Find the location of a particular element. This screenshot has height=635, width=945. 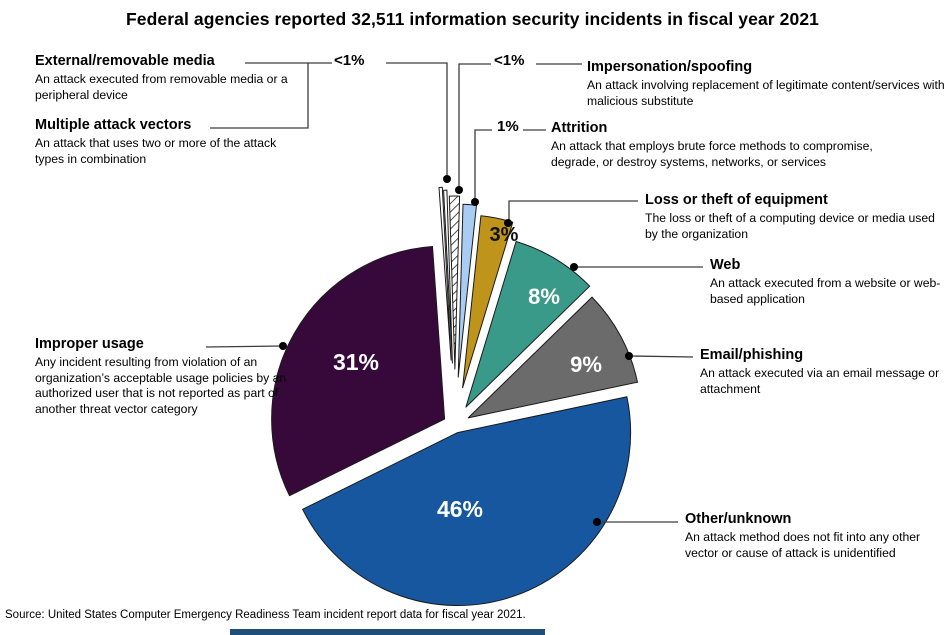

slice-label-heading-impersonation: Impersonation/spoofing is located at coordinates (670, 67).